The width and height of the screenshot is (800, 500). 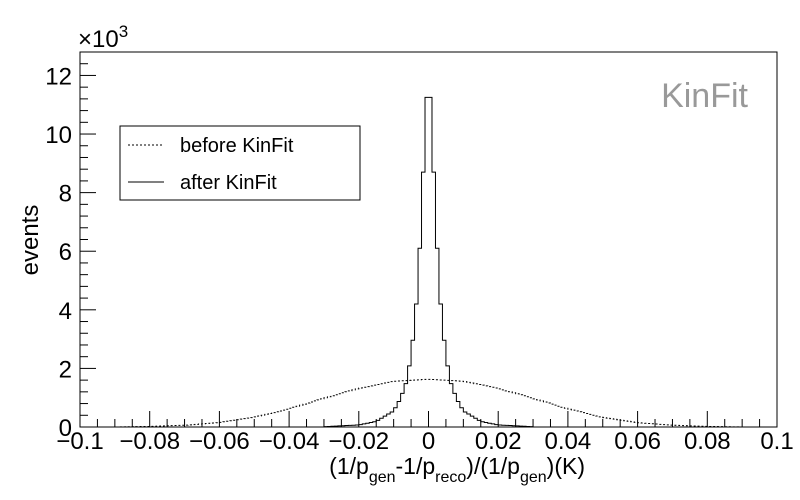 I want to click on x-tick-label: 0.06, so click(x=637, y=441).